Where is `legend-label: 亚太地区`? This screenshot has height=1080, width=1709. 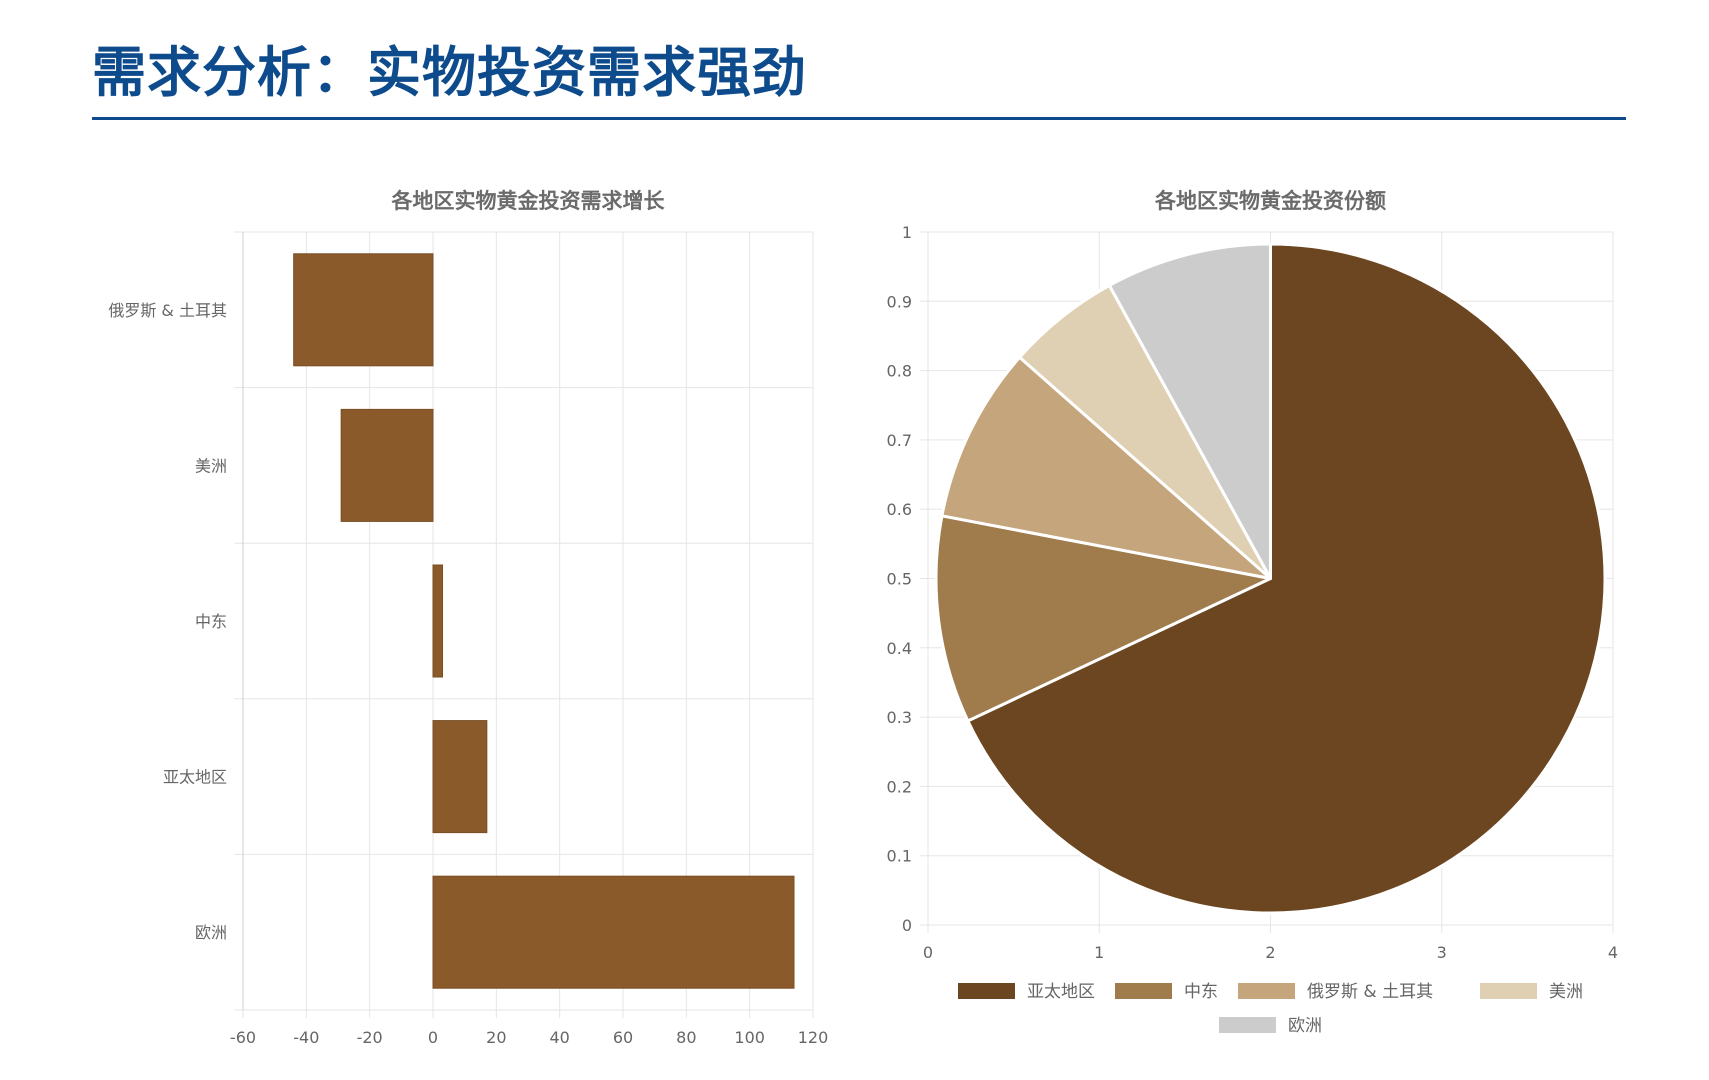 legend-label: 亚太地区 is located at coordinates (1061, 992).